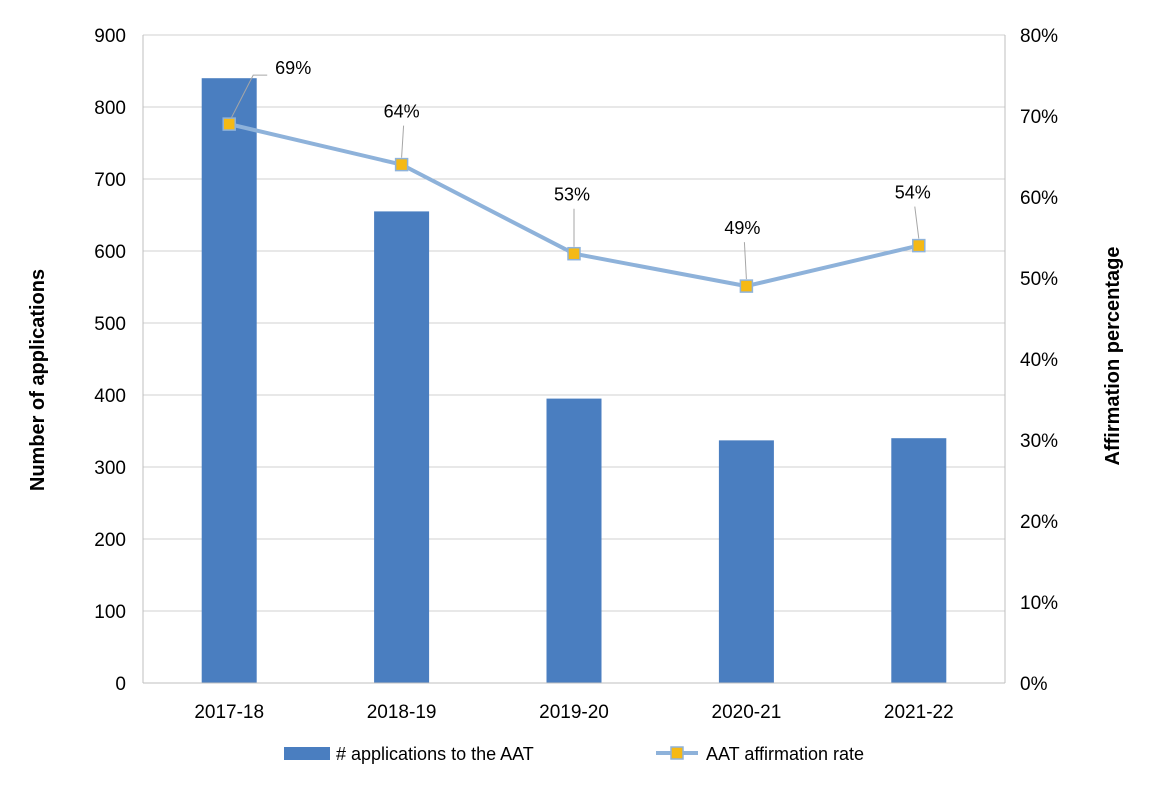 This screenshot has height=791, width=1153. I want to click on left-tick-label: 300, so click(110, 468).